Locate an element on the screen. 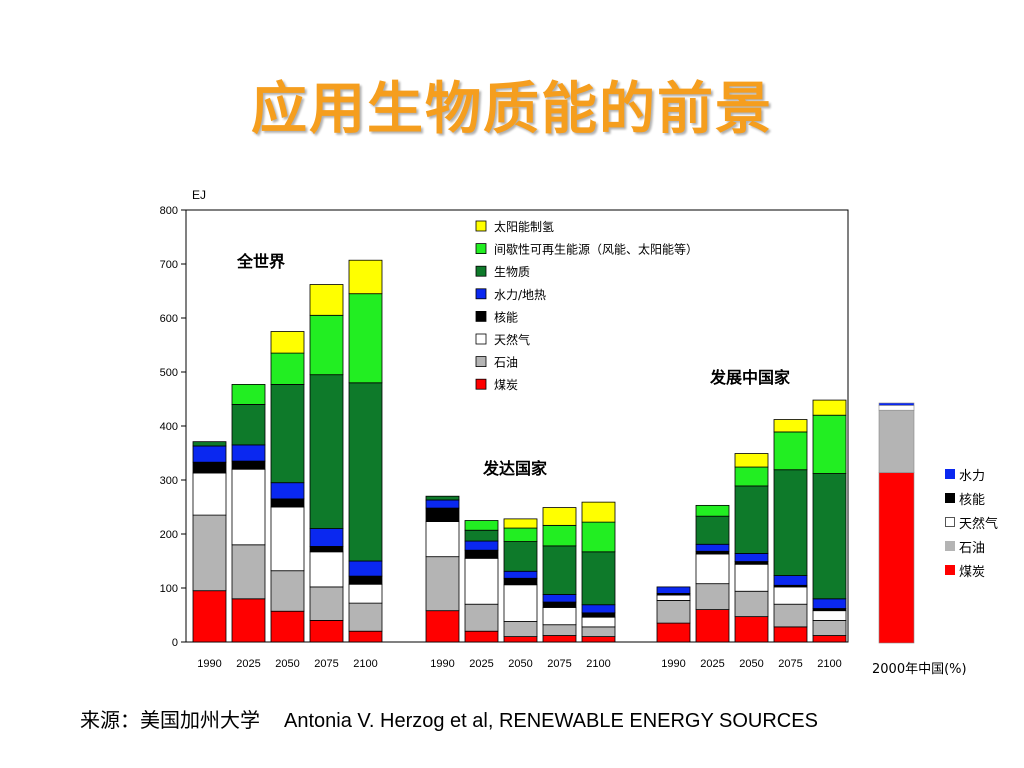  x-tick-label: 2075 is located at coordinates (790, 664).